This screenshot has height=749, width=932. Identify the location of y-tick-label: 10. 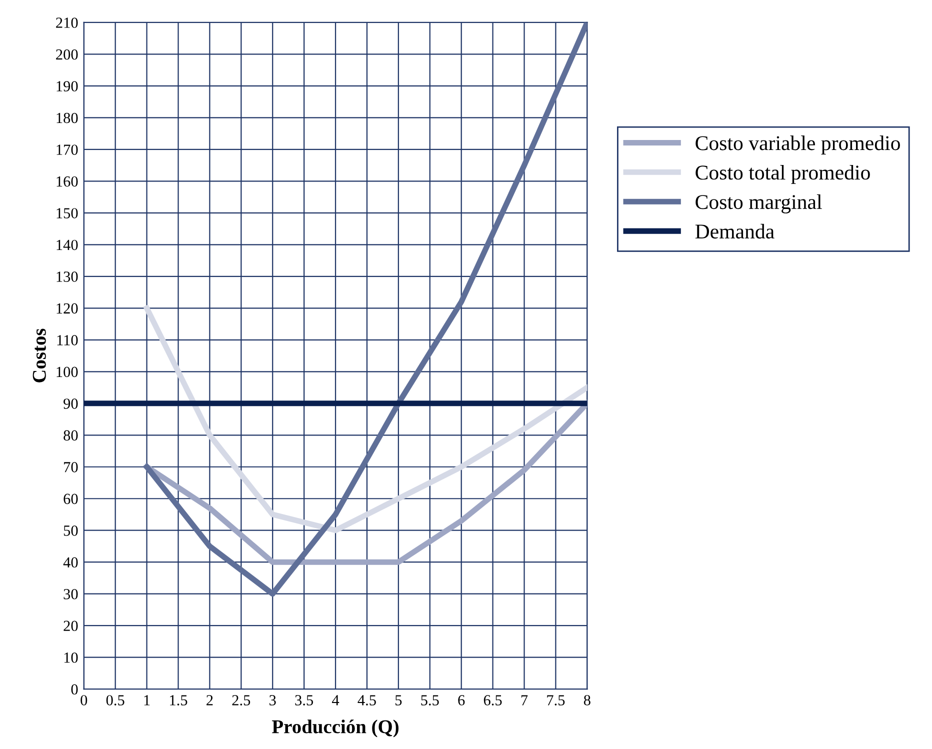
(71, 657).